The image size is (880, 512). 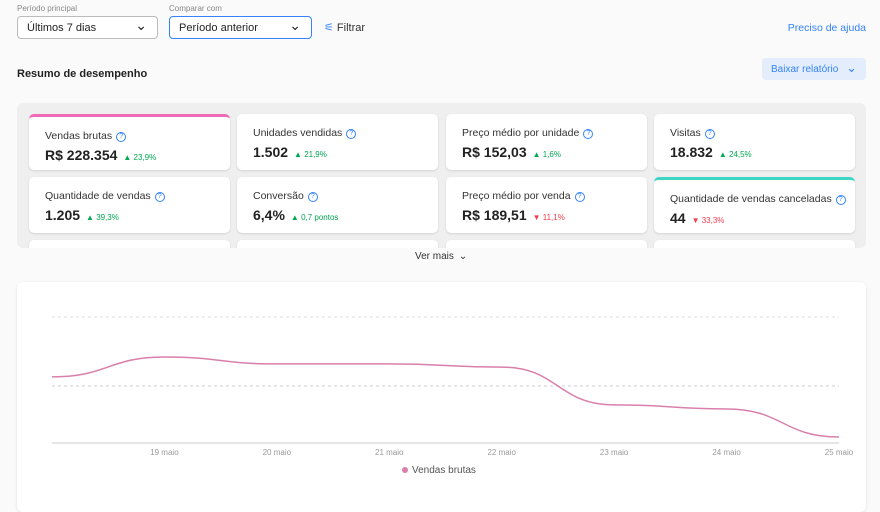 I want to click on change: 24,5%, so click(x=740, y=154).